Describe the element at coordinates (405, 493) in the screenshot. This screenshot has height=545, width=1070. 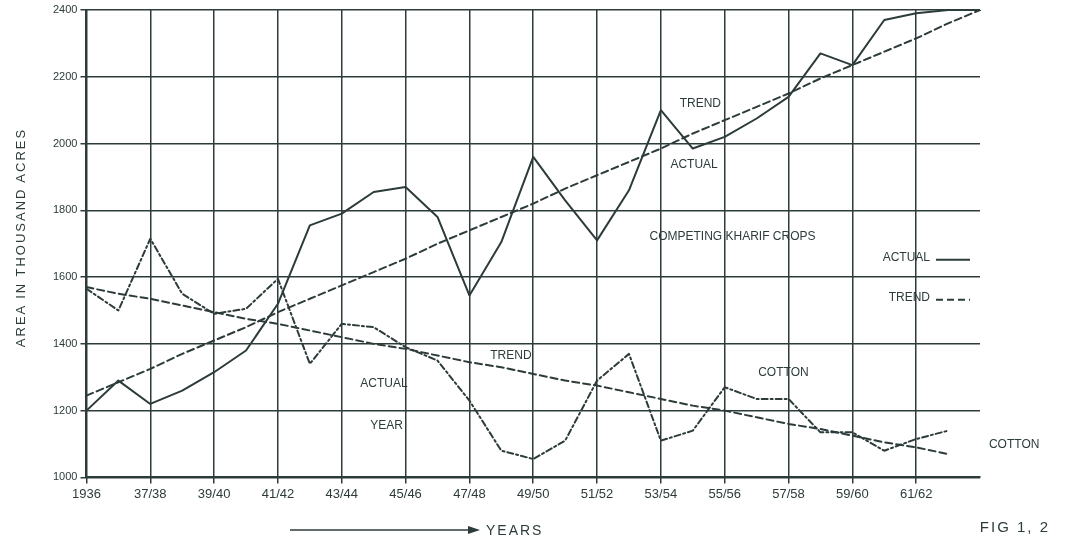
I see `x-tick-label: 45/46` at that location.